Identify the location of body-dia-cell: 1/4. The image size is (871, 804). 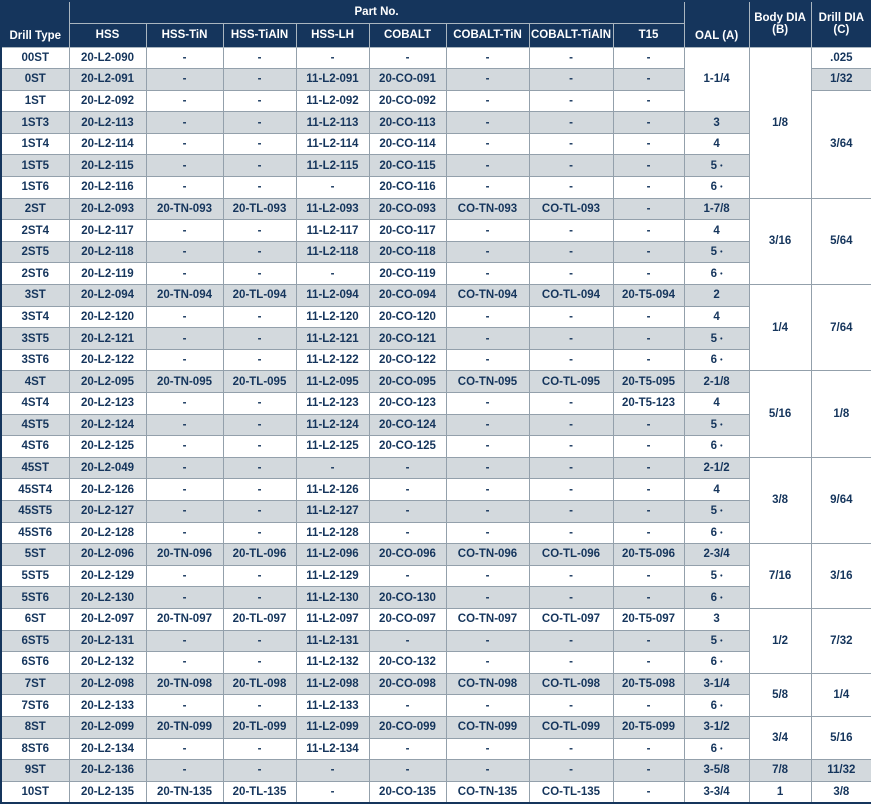
(780, 328).